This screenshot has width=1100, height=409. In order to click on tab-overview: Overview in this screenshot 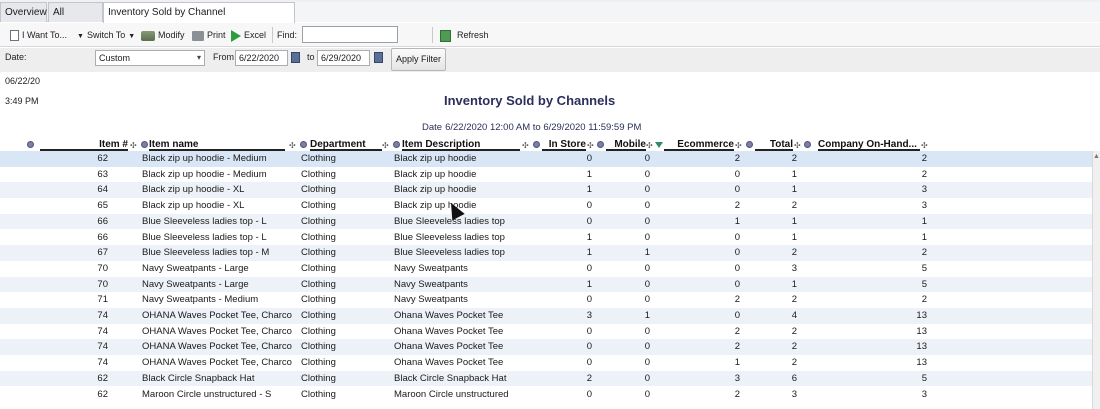, I will do `click(23, 12)`.